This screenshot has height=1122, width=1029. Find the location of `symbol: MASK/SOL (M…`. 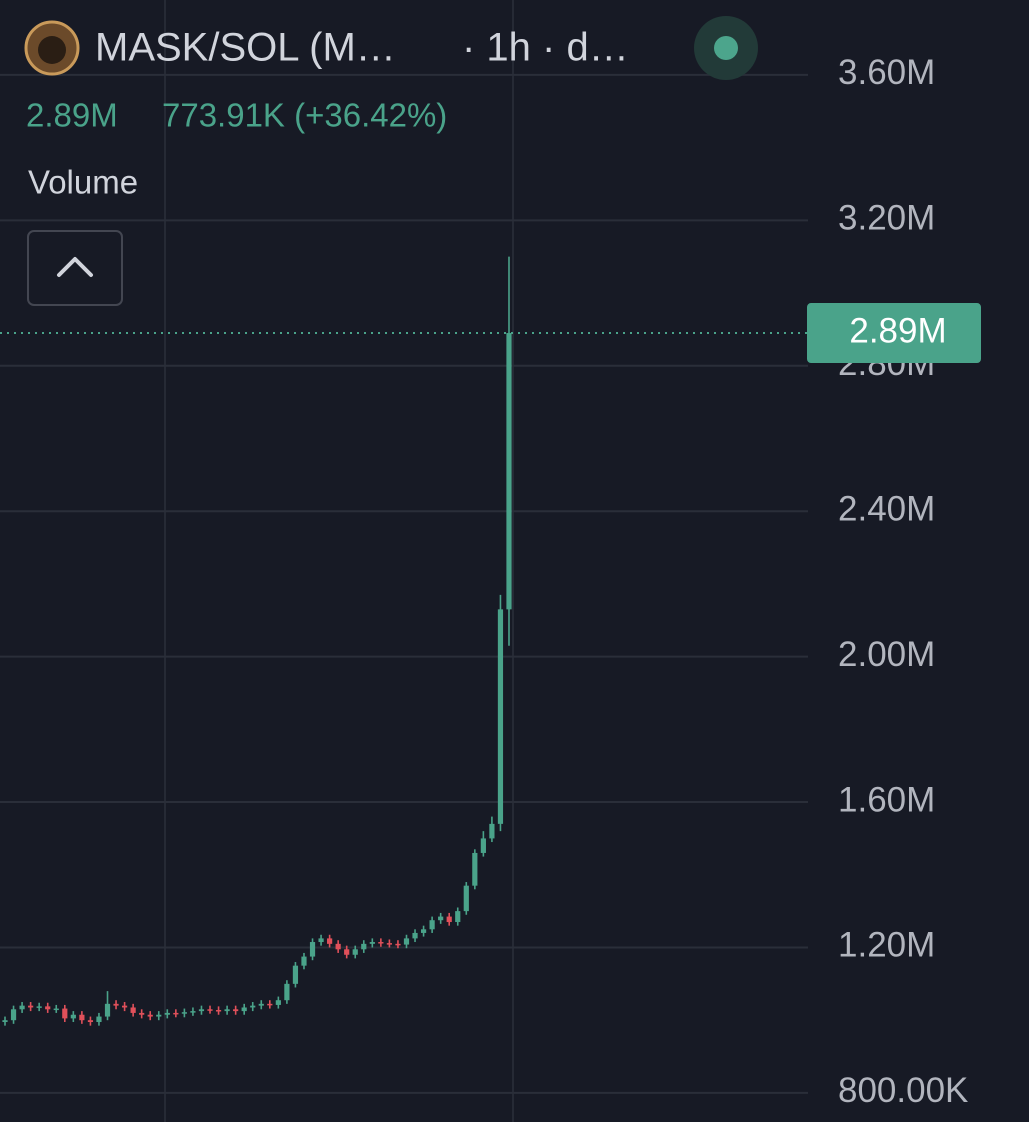

symbol: MASK/SOL (M… is located at coordinates (245, 48).